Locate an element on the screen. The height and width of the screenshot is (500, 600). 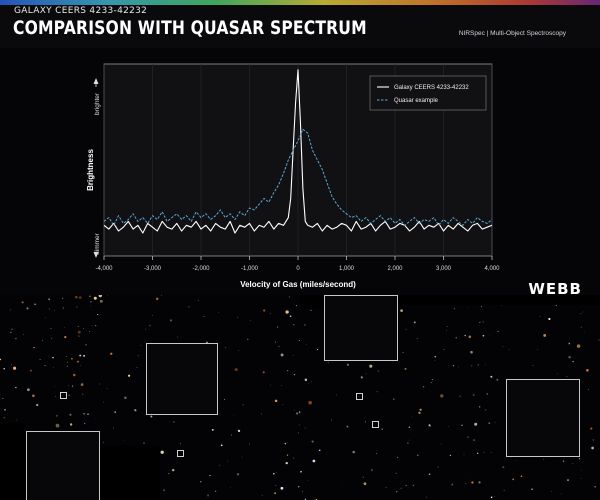
arrow-down-icon is located at coordinates (96, 255).